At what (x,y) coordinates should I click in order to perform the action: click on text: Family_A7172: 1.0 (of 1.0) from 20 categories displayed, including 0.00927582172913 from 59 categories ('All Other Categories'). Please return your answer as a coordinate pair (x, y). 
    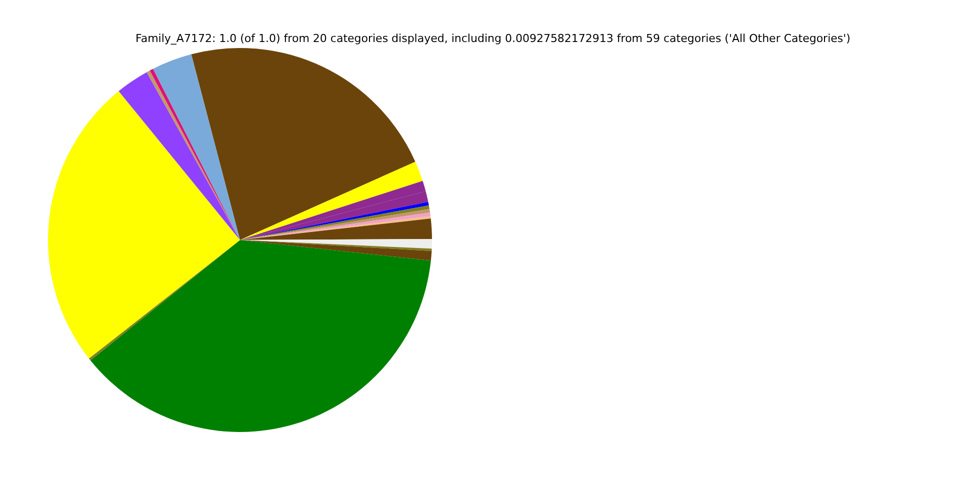
    Looking at the image, I should click on (493, 38).